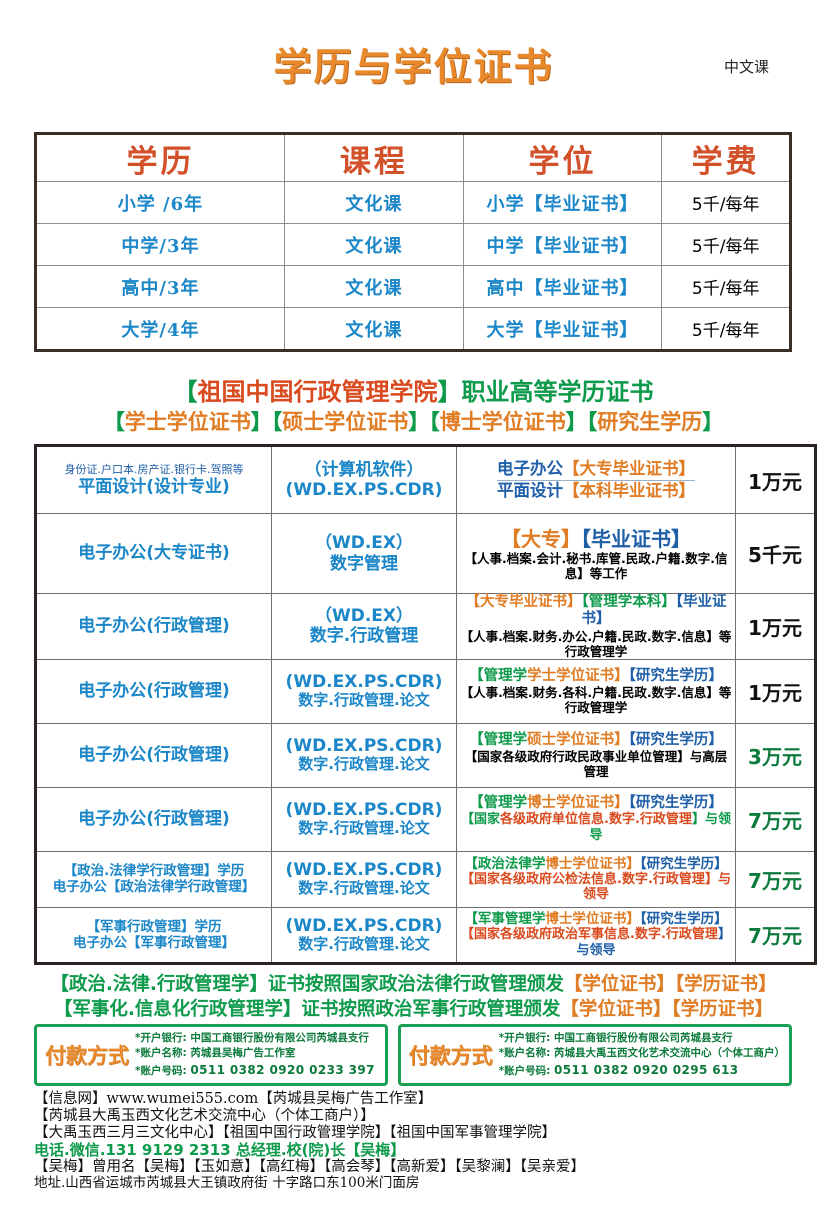  What do you see at coordinates (592, 919) in the screenshot?
I see `cert-part: 博士学位证书】` at bounding box center [592, 919].